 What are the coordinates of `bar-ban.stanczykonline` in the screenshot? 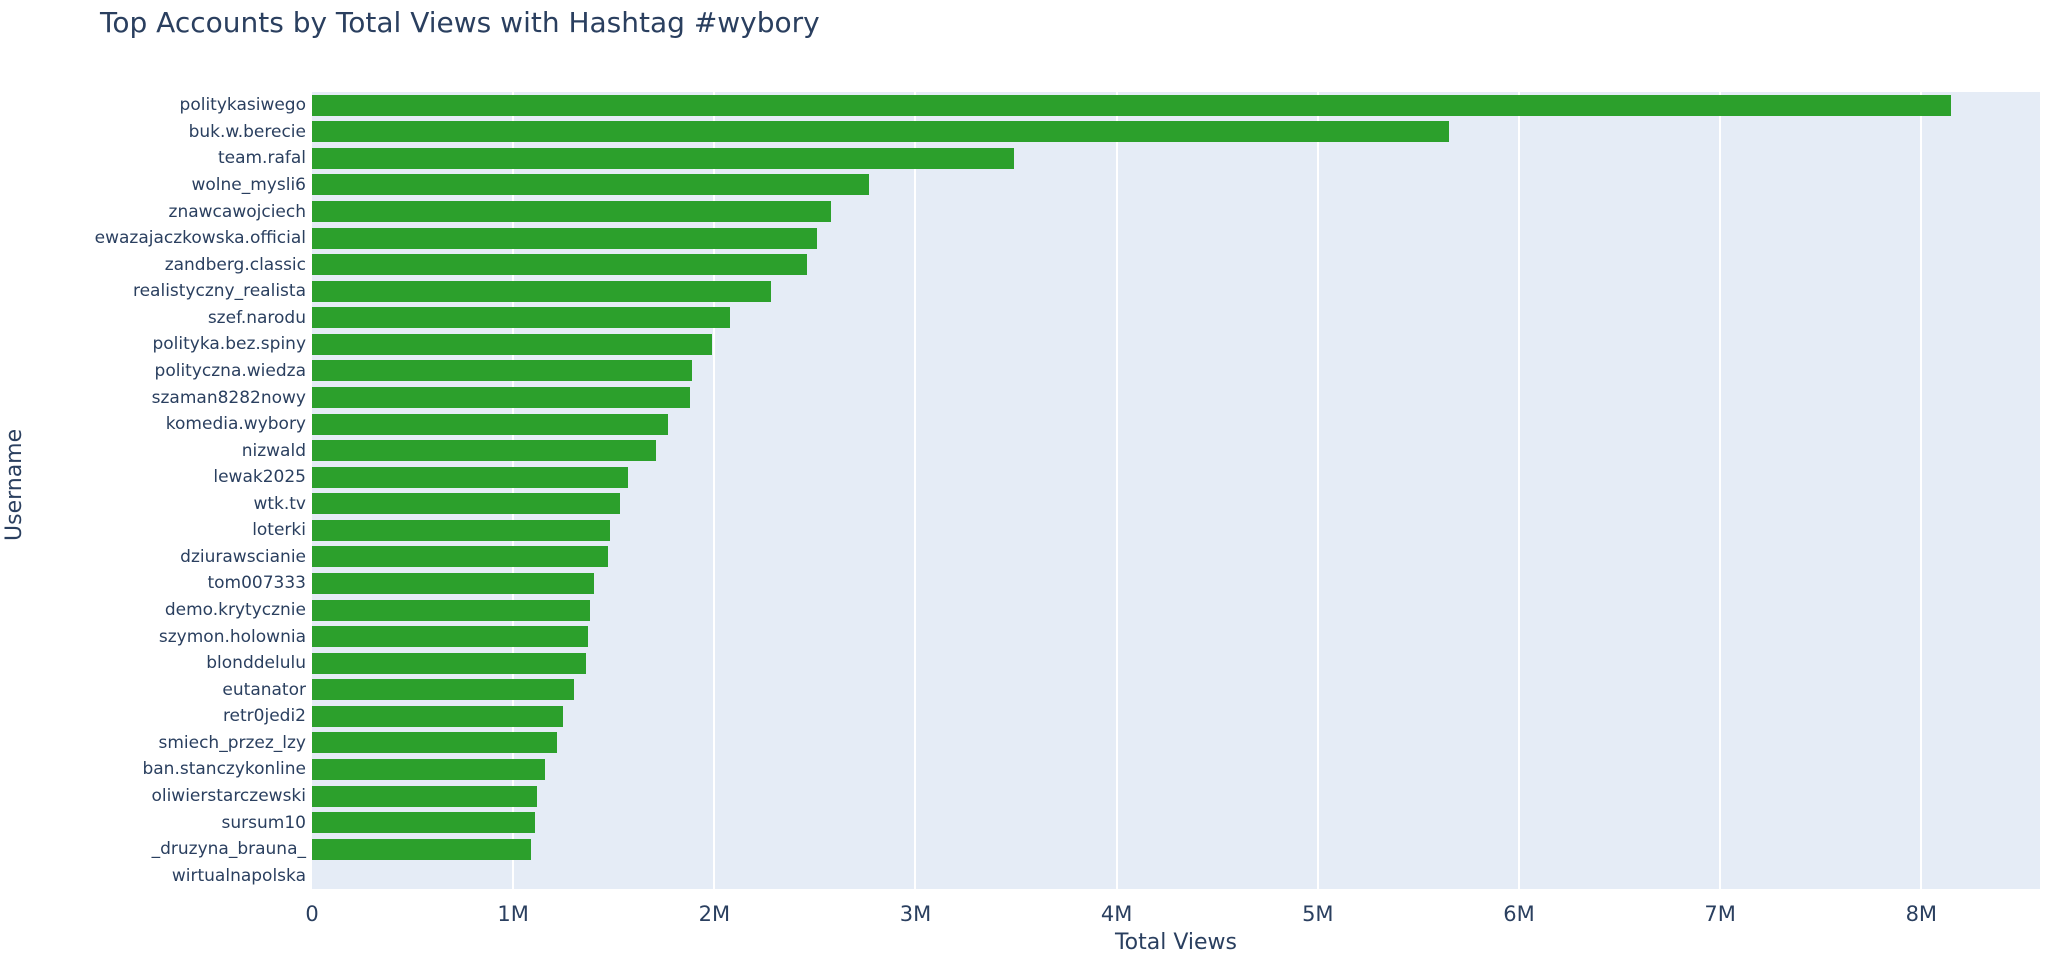 It's located at (429, 769).